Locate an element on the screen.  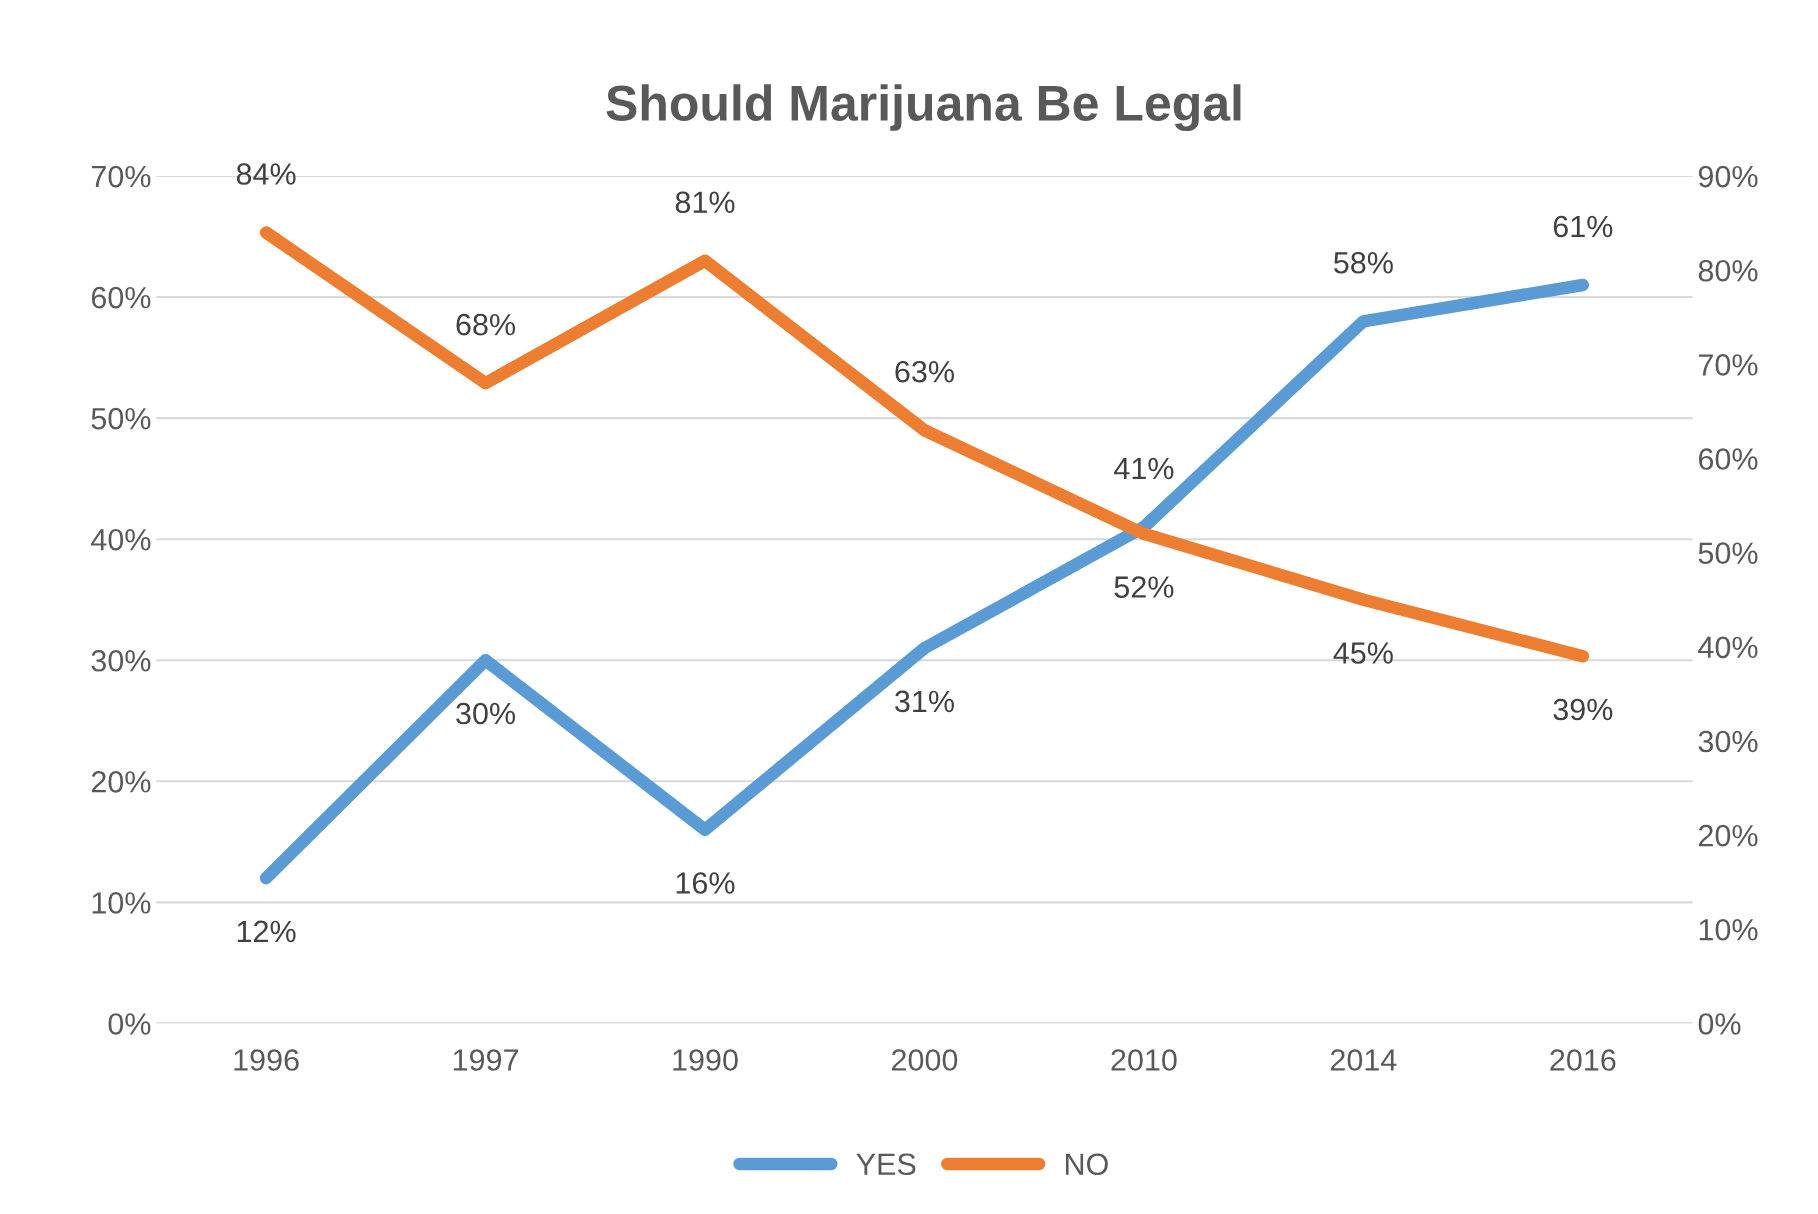
y2-tick-label: 90% is located at coordinates (1728, 176).